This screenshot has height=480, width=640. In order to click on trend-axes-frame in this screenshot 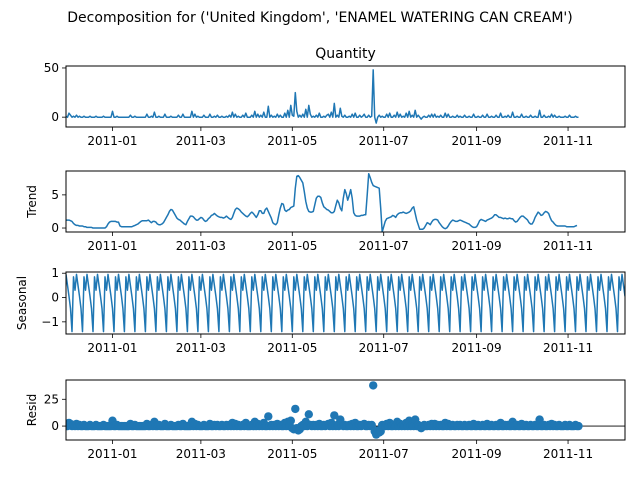, I will do `click(345, 201)`.